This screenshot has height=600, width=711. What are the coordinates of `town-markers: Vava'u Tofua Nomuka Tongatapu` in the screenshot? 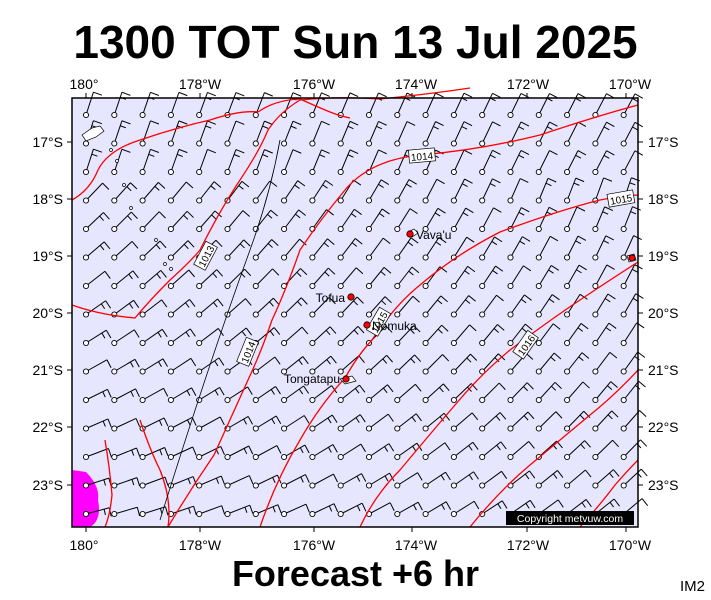 It's located at (460, 307).